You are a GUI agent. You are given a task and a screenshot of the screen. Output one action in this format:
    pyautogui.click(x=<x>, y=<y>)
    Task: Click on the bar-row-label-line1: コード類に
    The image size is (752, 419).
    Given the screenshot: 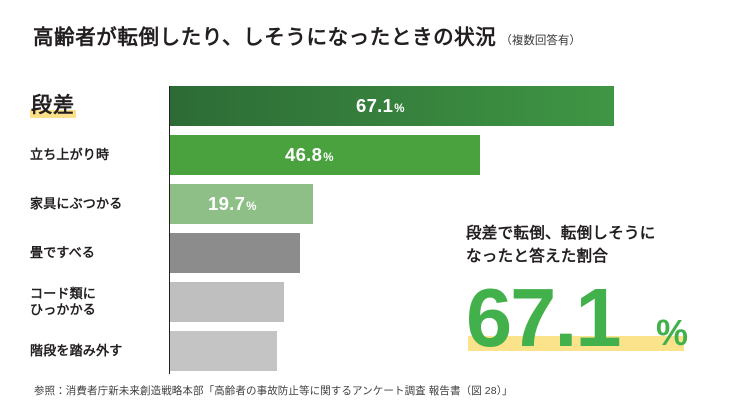 What is the action you would take?
    pyautogui.click(x=63, y=293)
    